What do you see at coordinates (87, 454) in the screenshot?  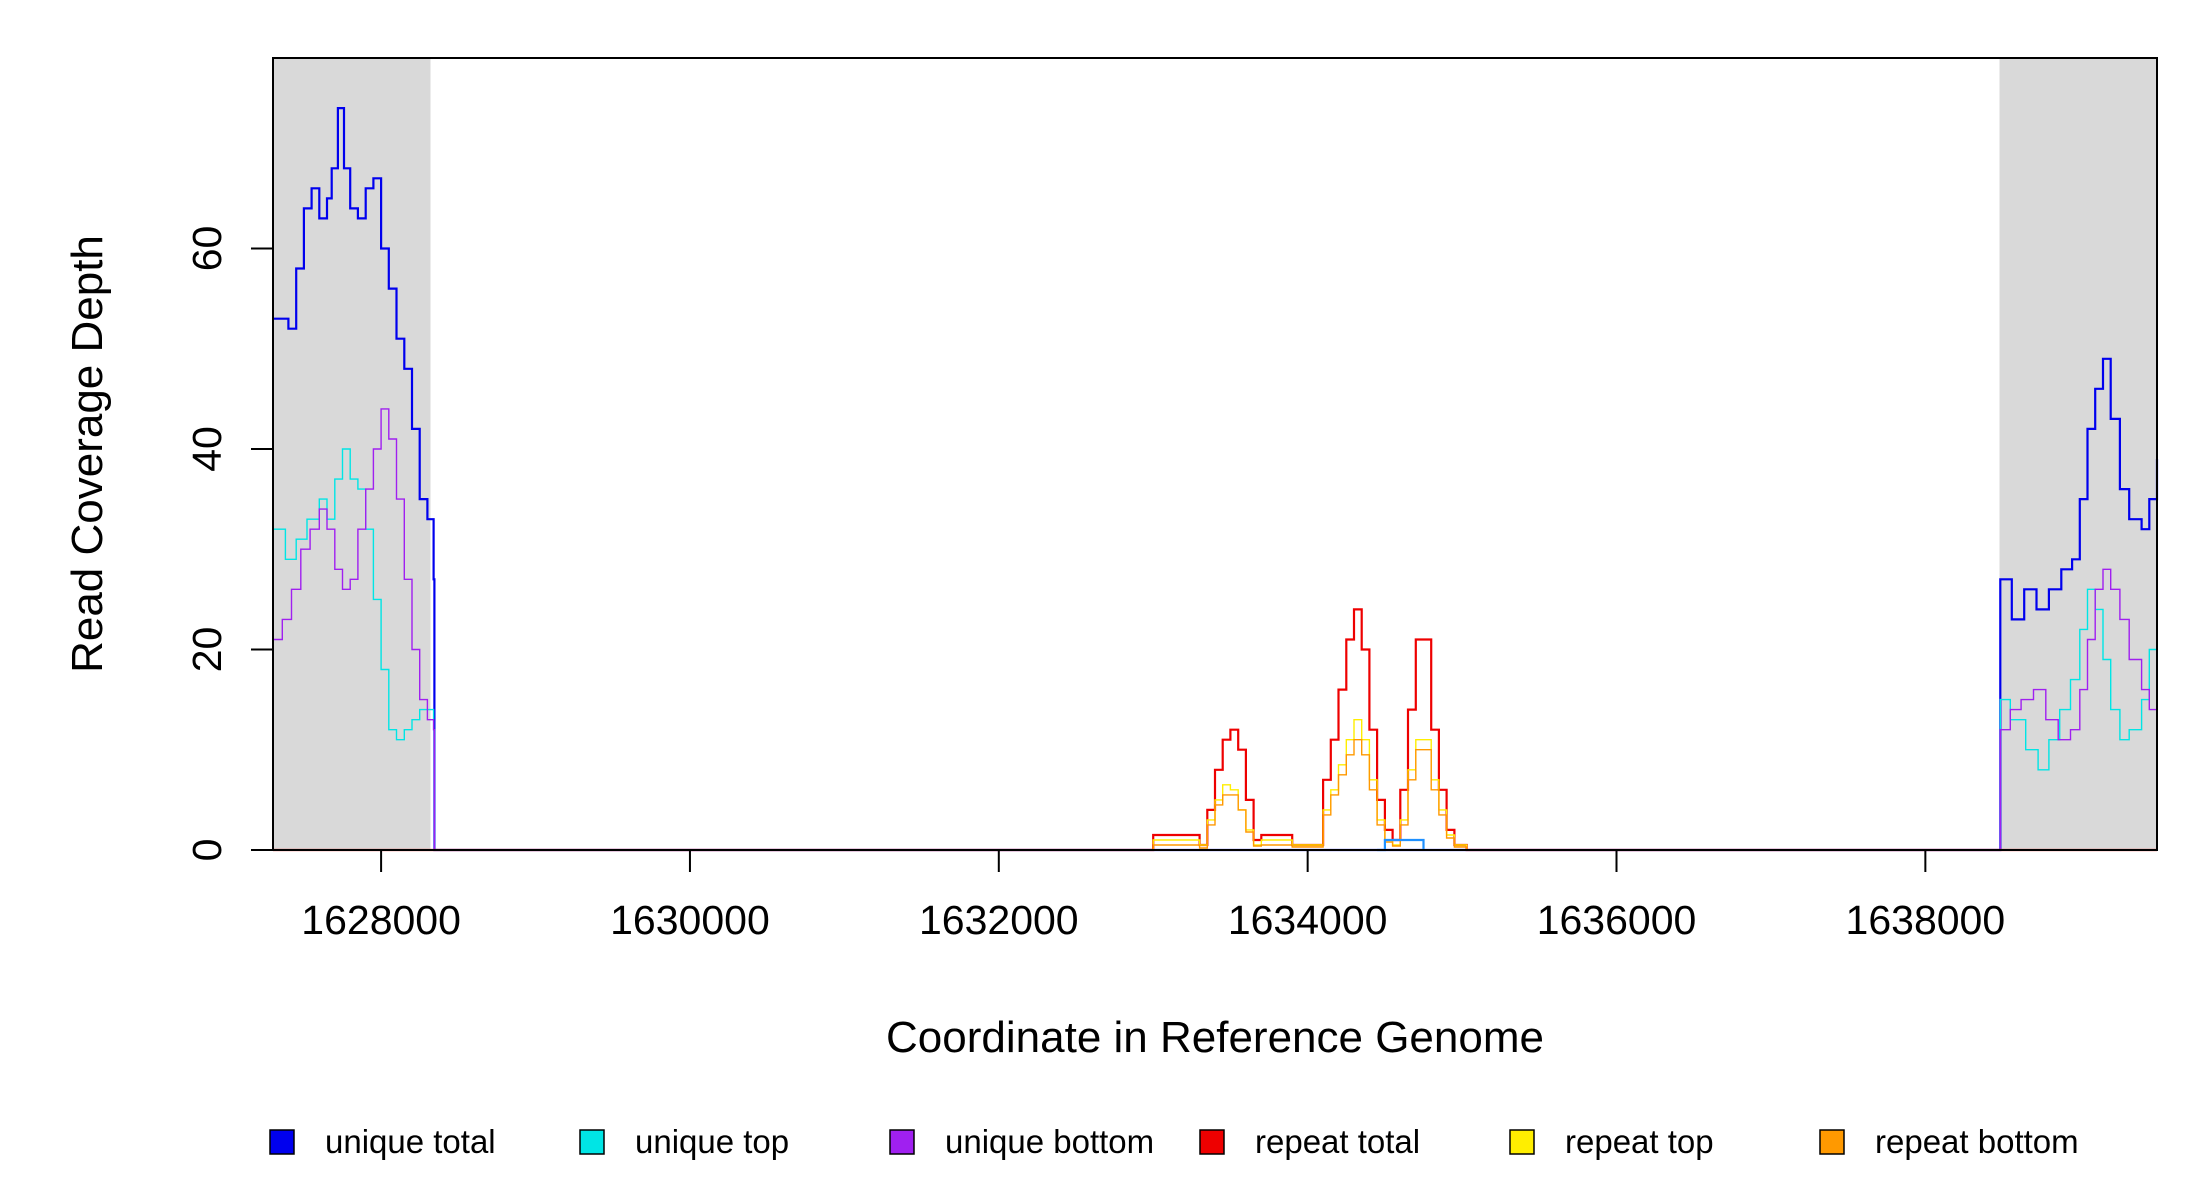 I see `y-axis-title: Read Coverage Depth` at bounding box center [87, 454].